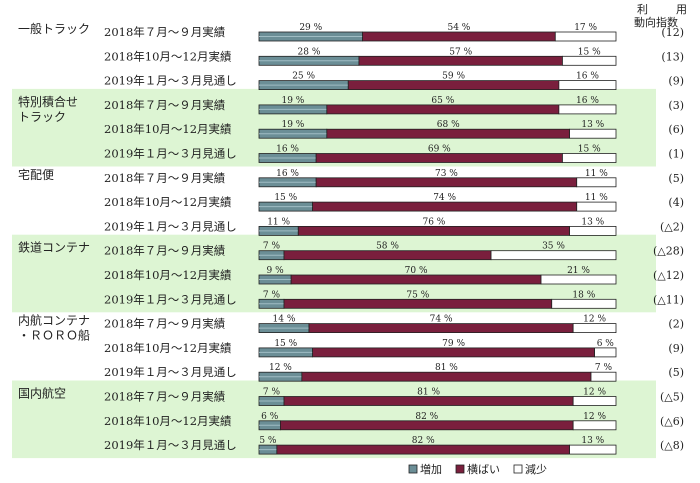 The width and height of the screenshot is (700, 483). I want to click on index-value: (12), so click(672, 32).